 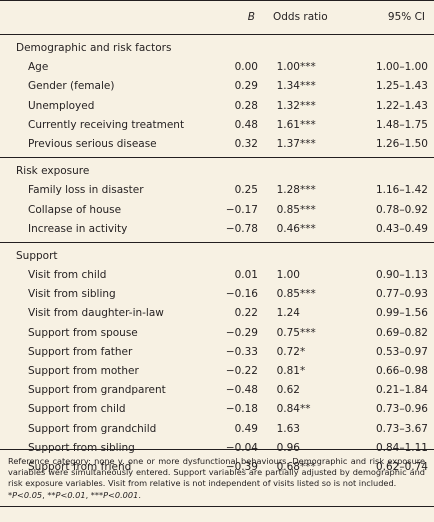 What do you see at coordinates (97, 390) in the screenshot?
I see `row-label: Support from grandparent` at bounding box center [97, 390].